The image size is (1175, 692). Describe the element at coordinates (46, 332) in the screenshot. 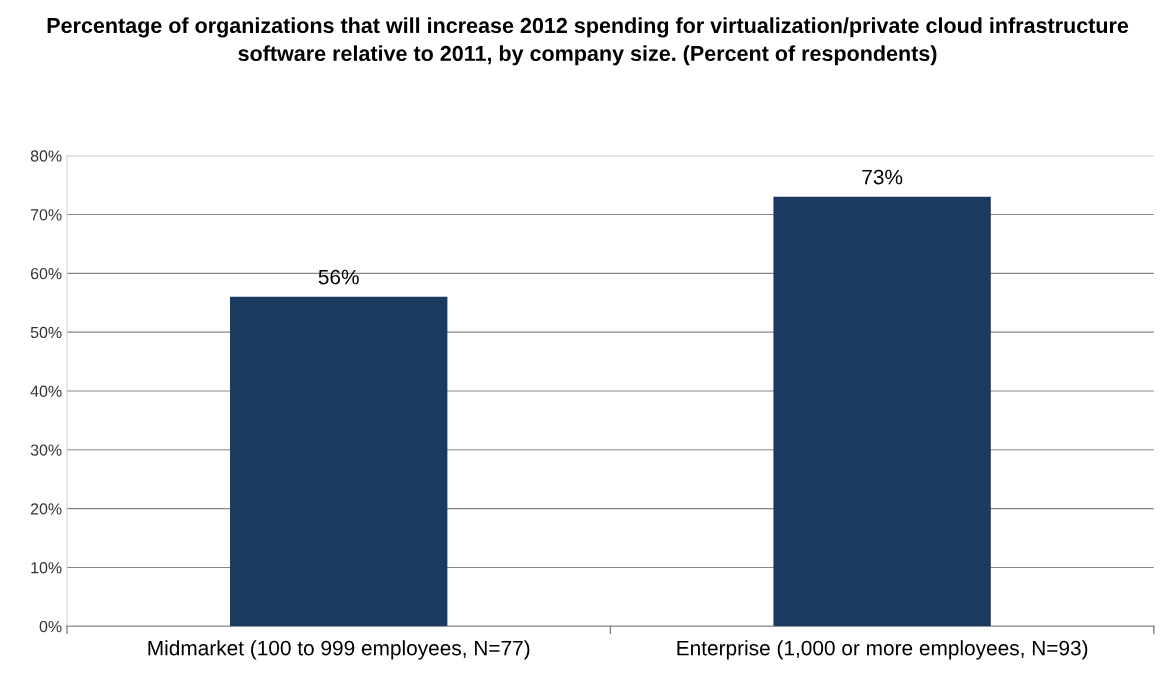

I see `y-tick-label: 50%` at that location.